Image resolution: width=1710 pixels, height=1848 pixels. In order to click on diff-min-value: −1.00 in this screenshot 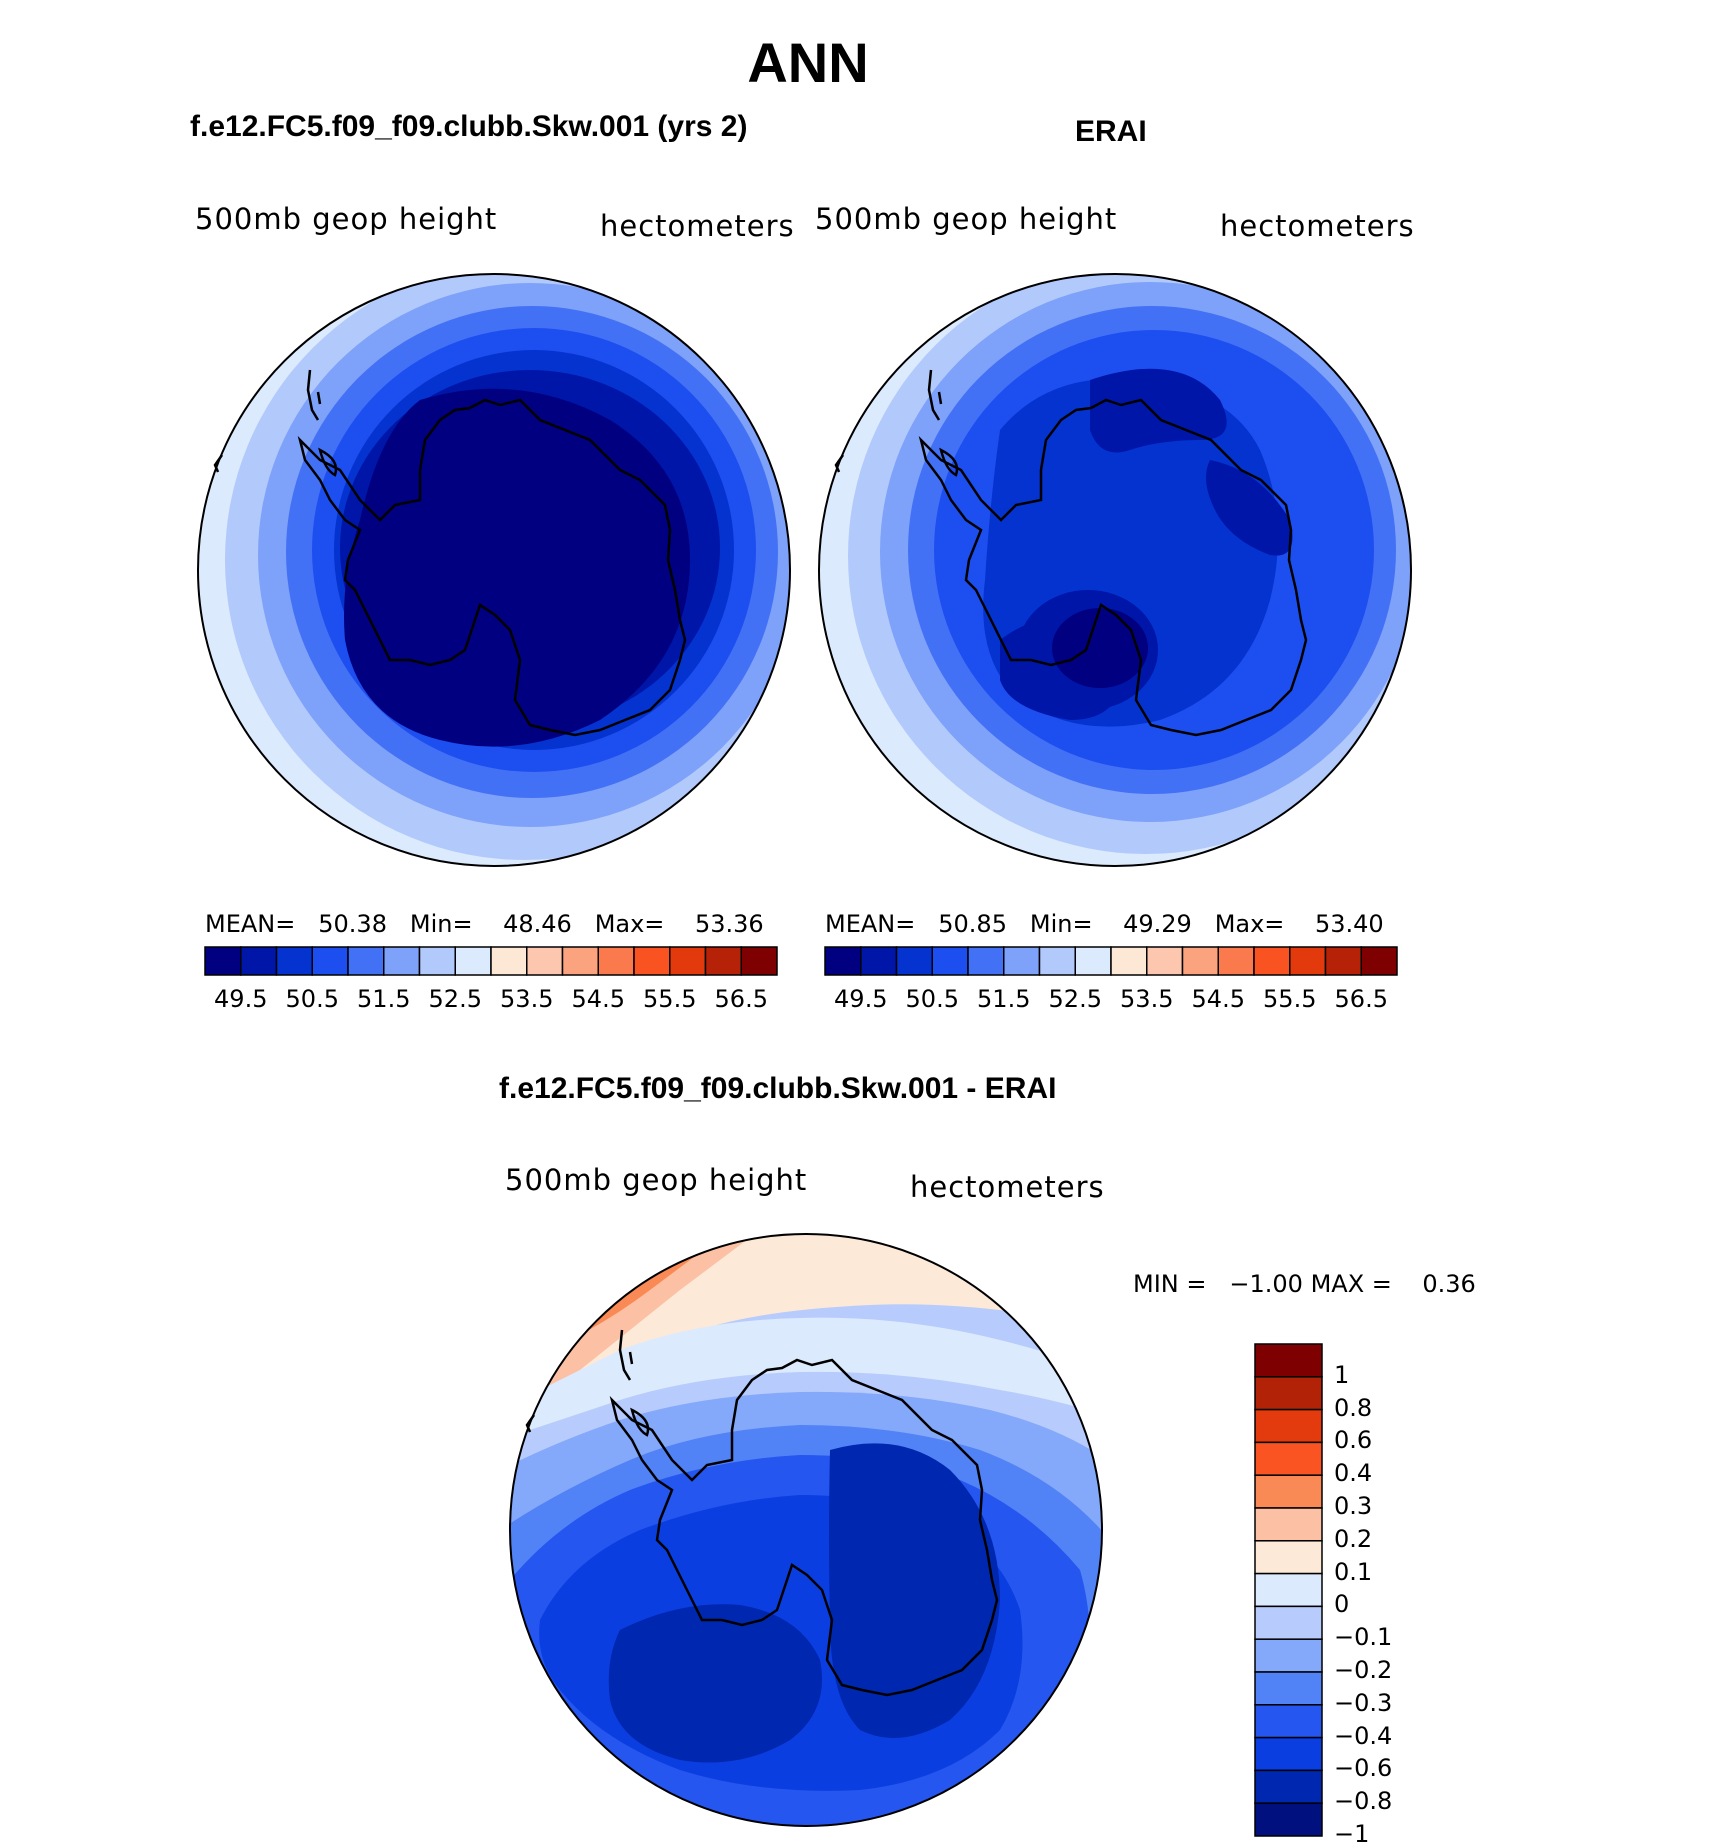, I will do `click(1266, 1284)`.